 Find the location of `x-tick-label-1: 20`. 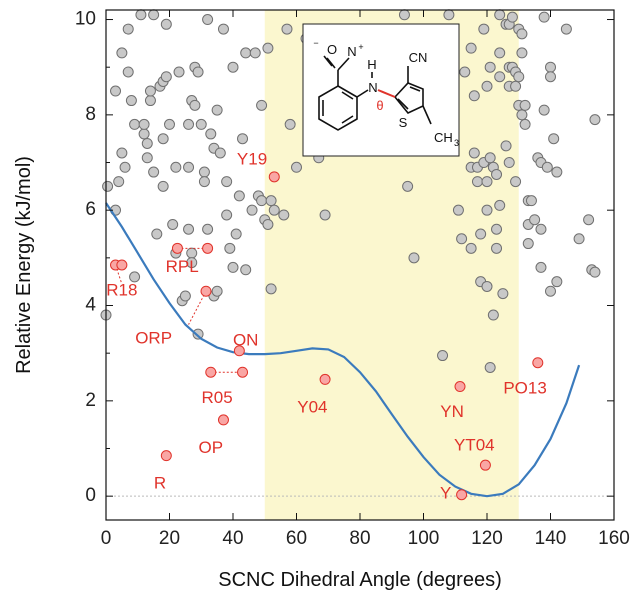

x-tick-label-1: 20 is located at coordinates (169, 538).